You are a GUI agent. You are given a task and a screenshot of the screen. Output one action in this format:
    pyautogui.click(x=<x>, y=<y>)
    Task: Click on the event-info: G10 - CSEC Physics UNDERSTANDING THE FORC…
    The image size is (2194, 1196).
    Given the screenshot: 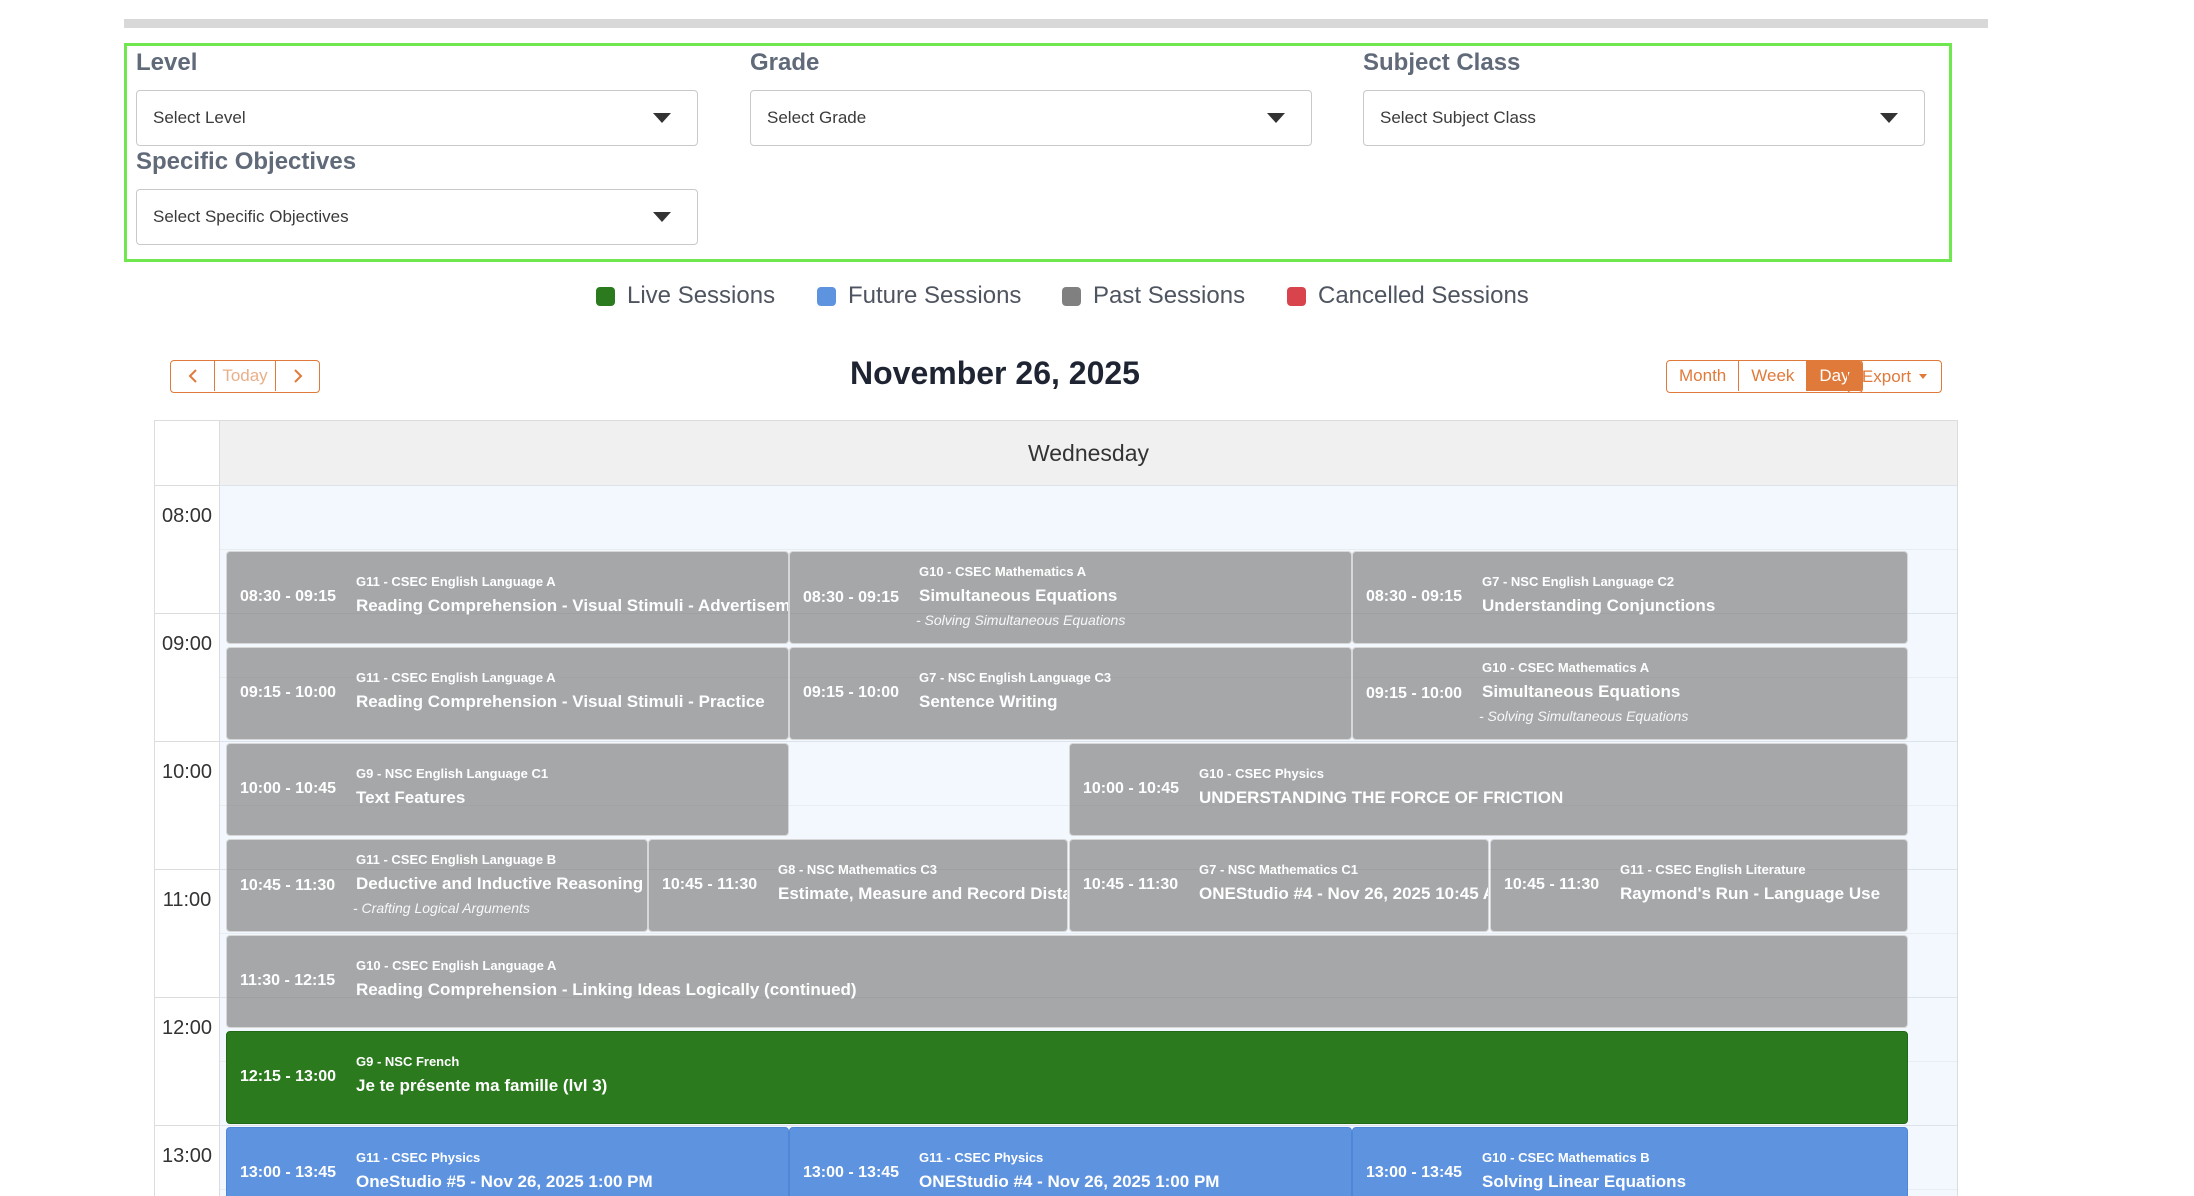 What is the action you would take?
    pyautogui.click(x=1550, y=787)
    